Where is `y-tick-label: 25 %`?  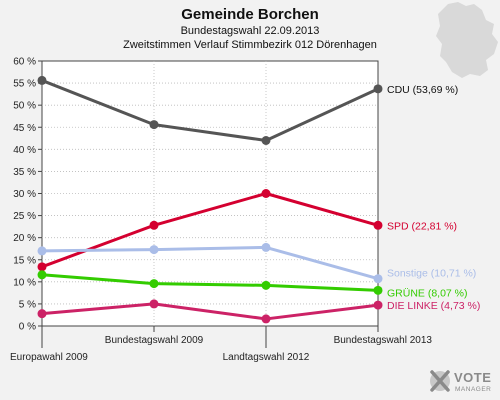 y-tick-label: 25 % is located at coordinates (24, 216).